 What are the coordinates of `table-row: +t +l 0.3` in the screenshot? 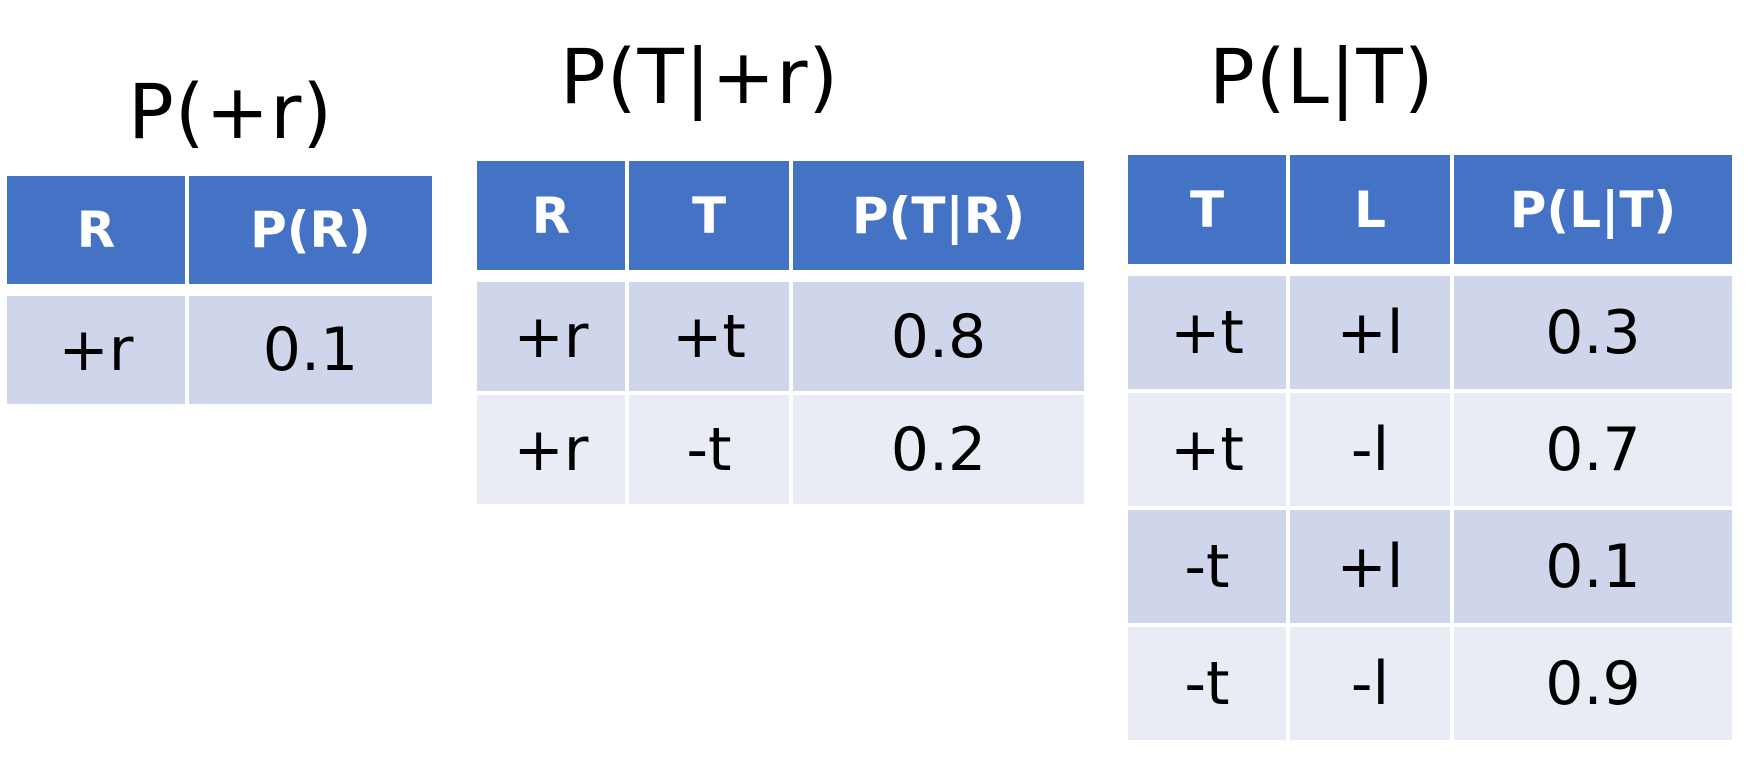 It's located at (1430, 332).